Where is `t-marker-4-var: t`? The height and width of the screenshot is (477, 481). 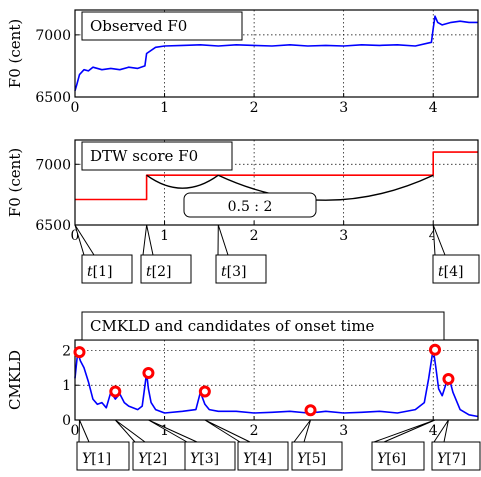 t-marker-4-var: t is located at coordinates (441, 272).